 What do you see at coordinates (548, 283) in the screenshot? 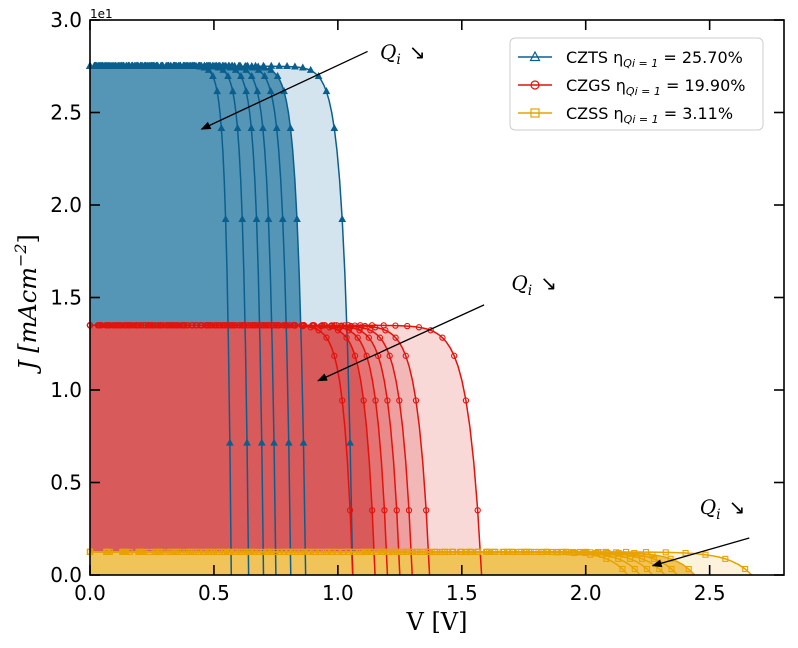
I see `annotation-glyph-1: ↘` at bounding box center [548, 283].